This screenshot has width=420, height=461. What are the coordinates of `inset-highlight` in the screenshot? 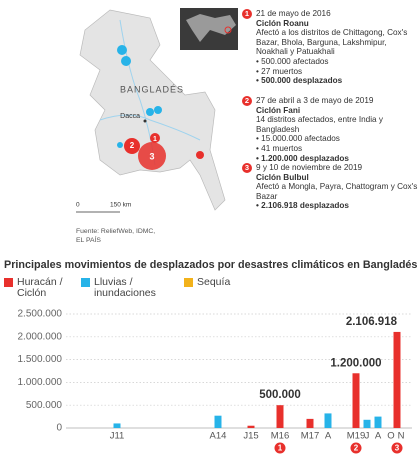 It's located at (228, 30).